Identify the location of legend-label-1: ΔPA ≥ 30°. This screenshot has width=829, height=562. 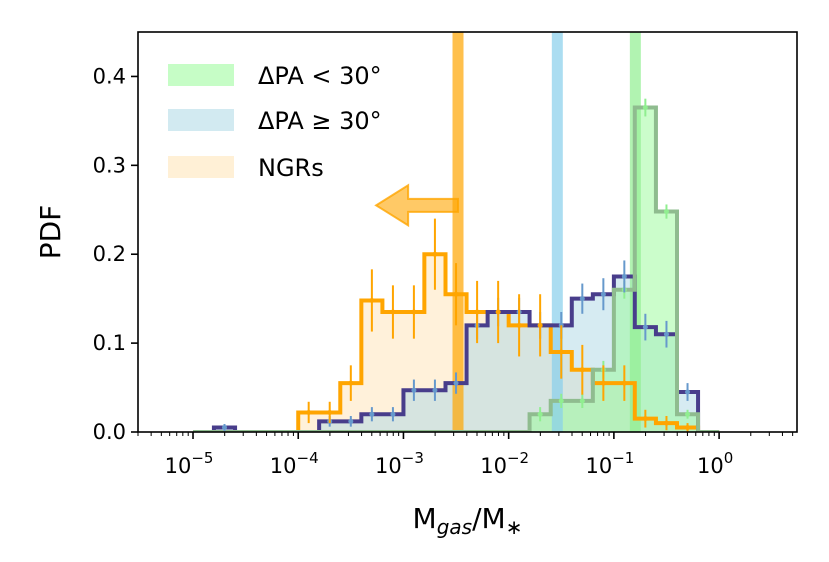
(320, 121).